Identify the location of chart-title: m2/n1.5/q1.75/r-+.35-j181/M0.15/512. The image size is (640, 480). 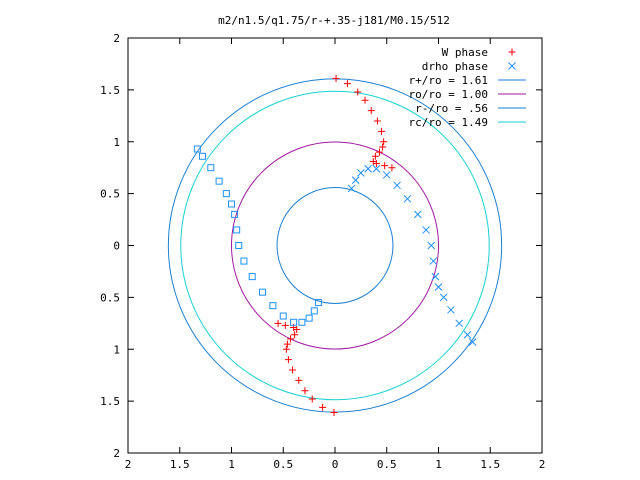
(334, 20).